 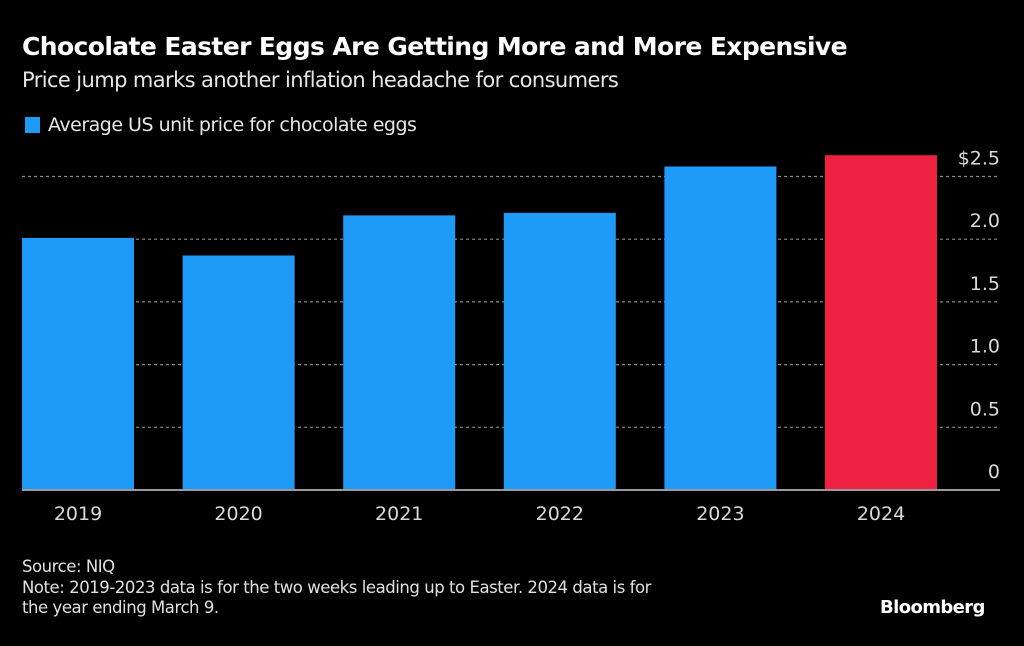 I want to click on y-tick-label: 1.0, so click(x=985, y=347).